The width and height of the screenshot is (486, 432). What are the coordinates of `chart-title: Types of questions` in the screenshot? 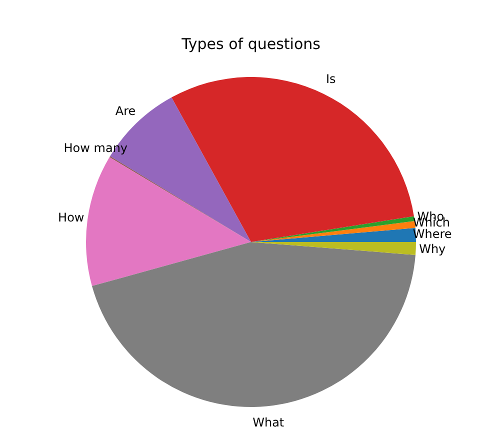 It's located at (250, 44).